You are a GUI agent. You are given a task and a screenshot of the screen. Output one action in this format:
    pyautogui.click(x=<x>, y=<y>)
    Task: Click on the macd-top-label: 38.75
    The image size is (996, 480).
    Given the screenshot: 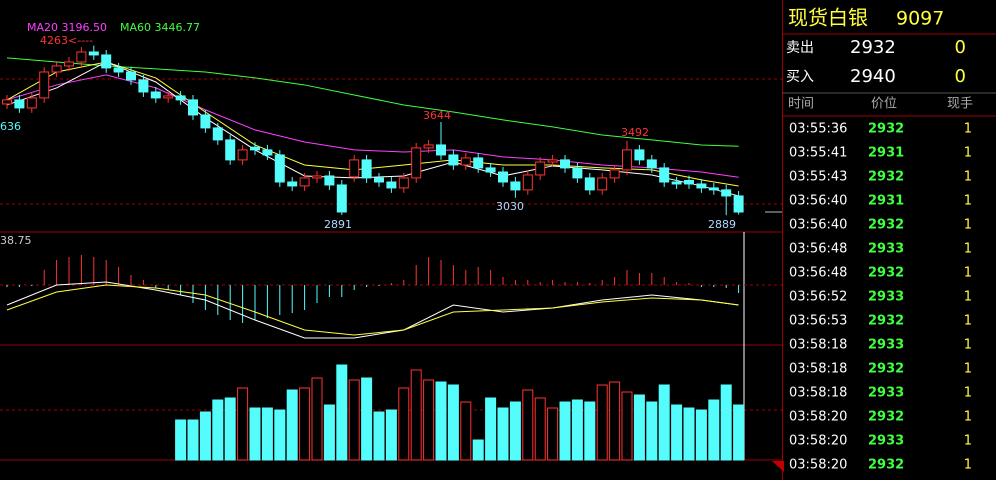 What is the action you would take?
    pyautogui.click(x=16, y=240)
    